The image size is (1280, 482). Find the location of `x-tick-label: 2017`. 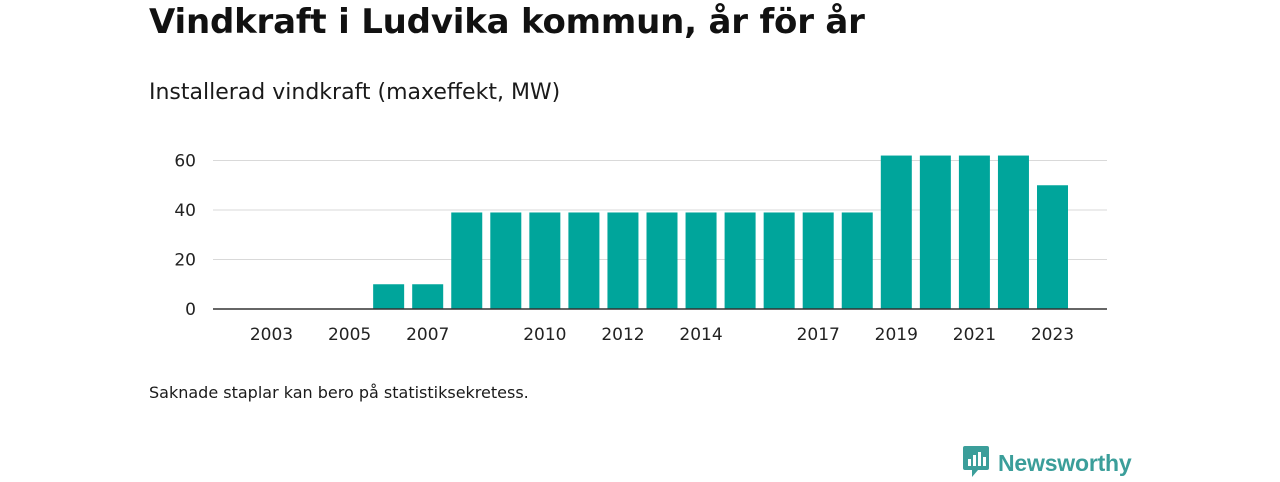

x-tick-label: 2017 is located at coordinates (818, 335).